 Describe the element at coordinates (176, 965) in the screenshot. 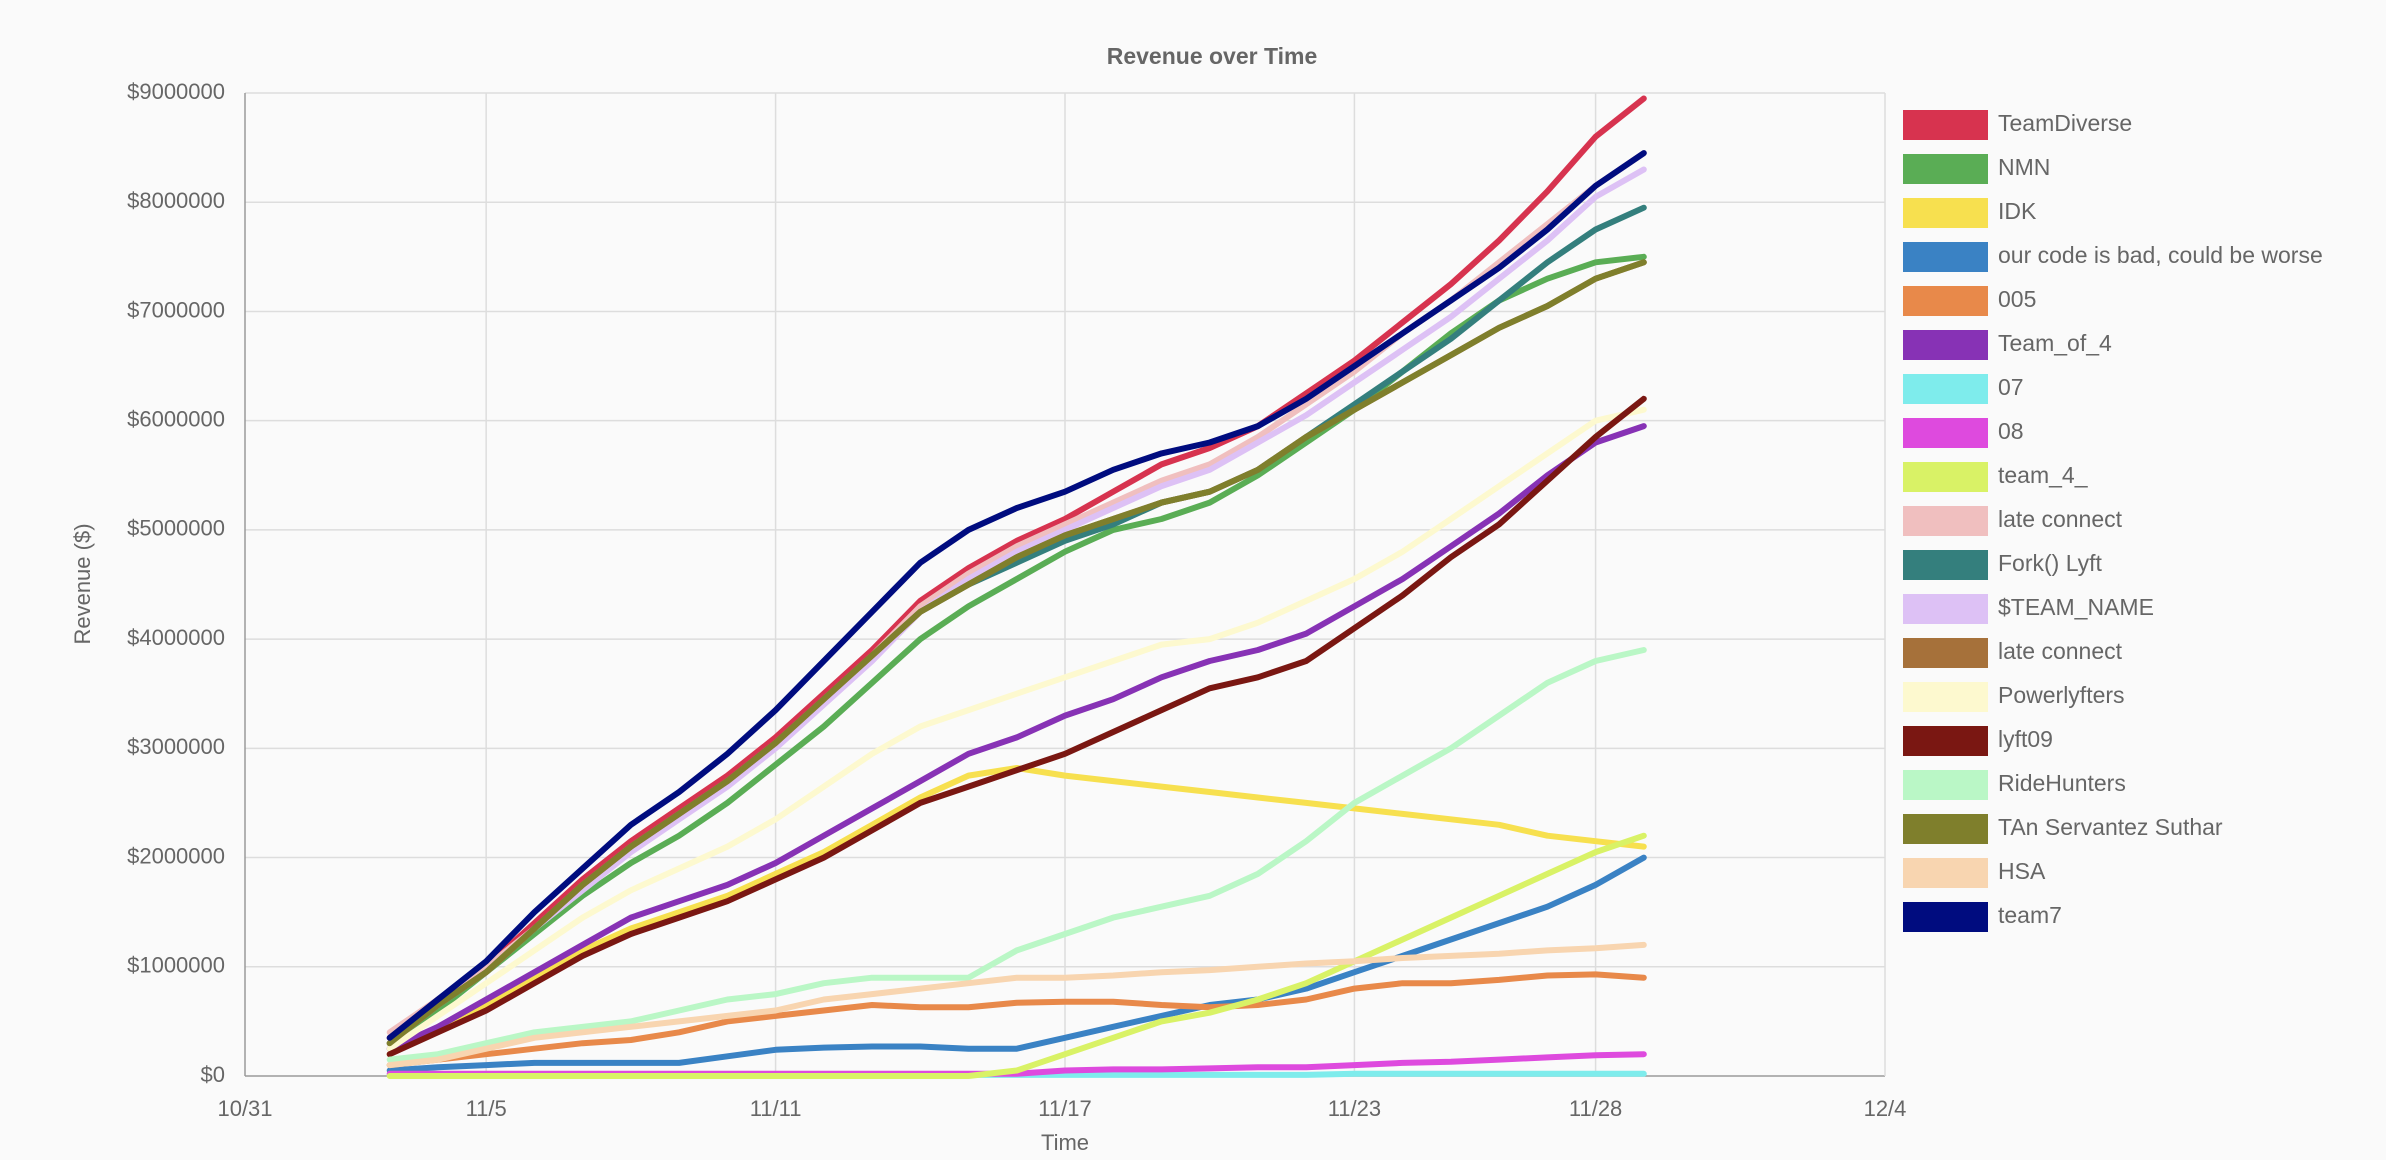

I see `y-tick-label: $1000000` at that location.